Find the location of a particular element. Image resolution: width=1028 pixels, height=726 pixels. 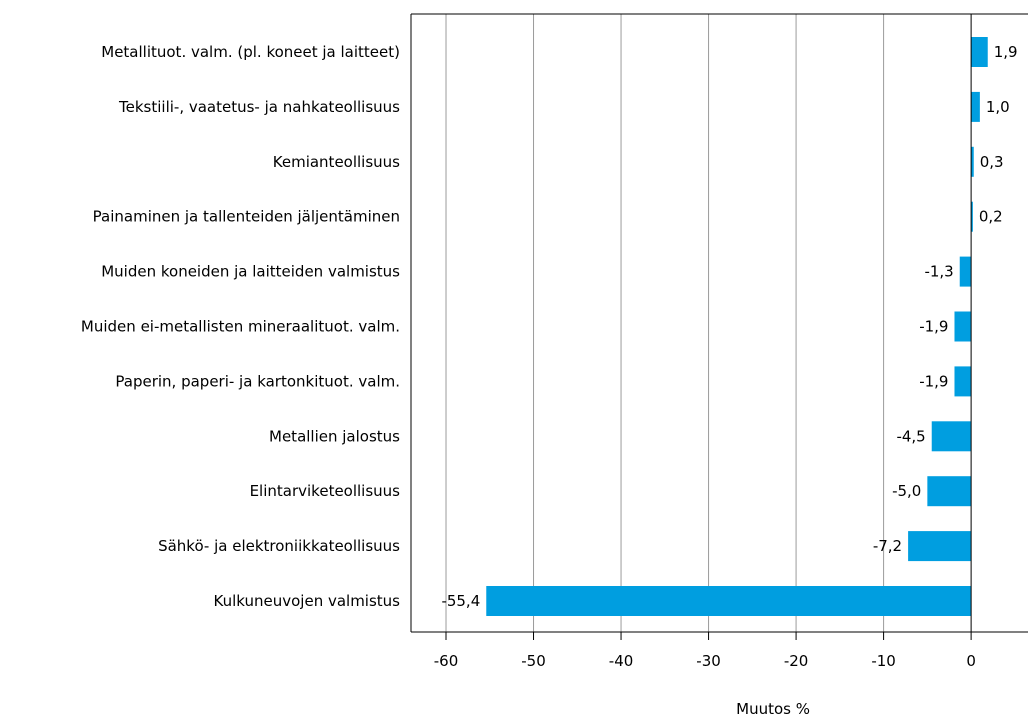

data-label: 0,2 is located at coordinates (991, 217).